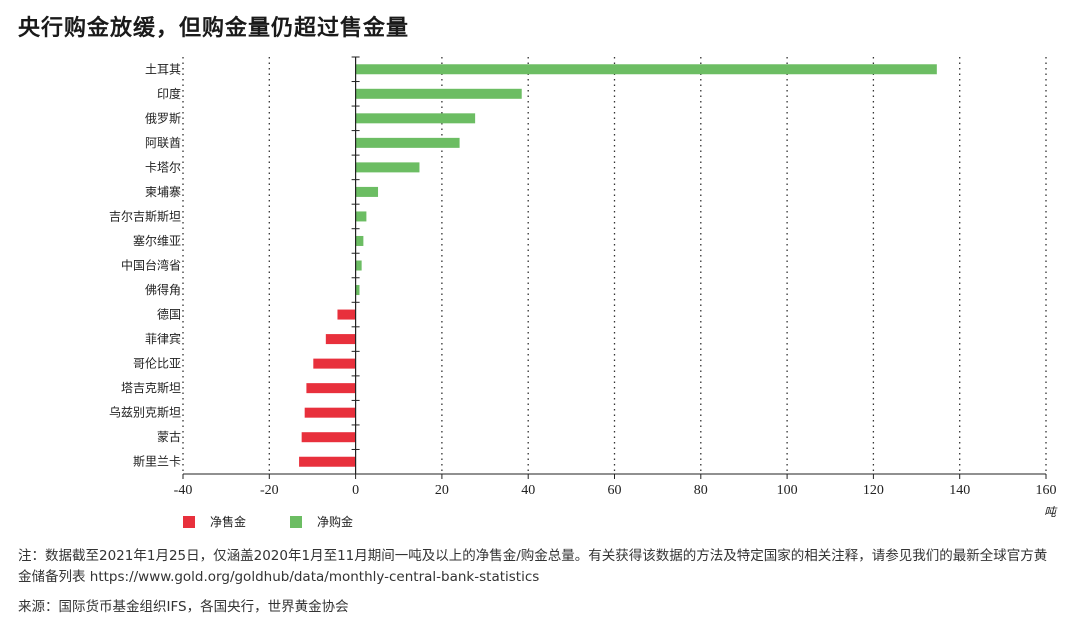  I want to click on category-label: 德国, so click(169, 314).